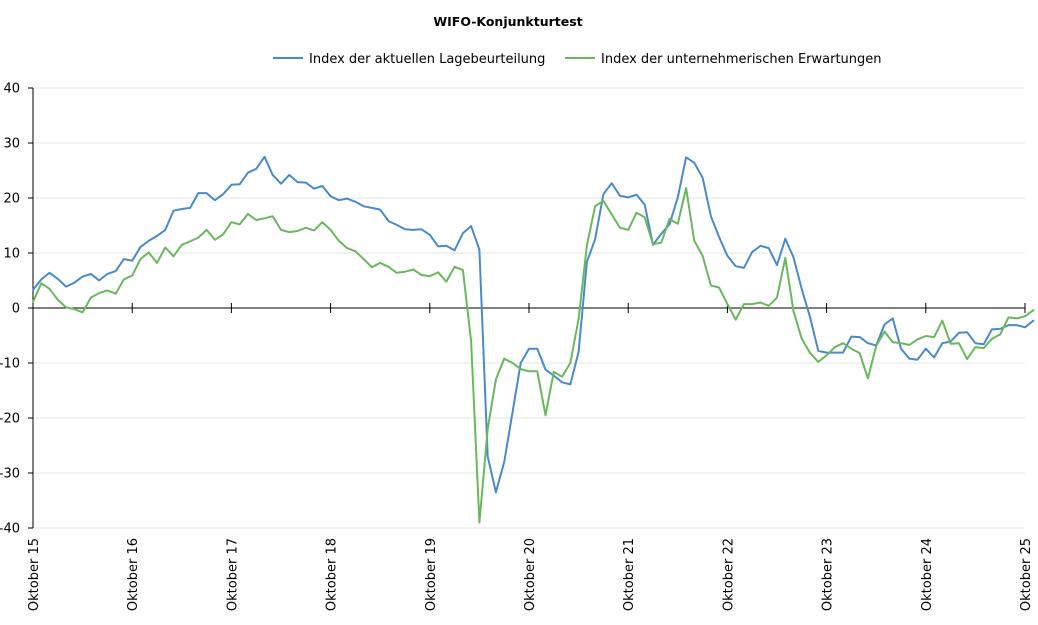  I want to click on y-tick-label: -10, so click(10, 364).